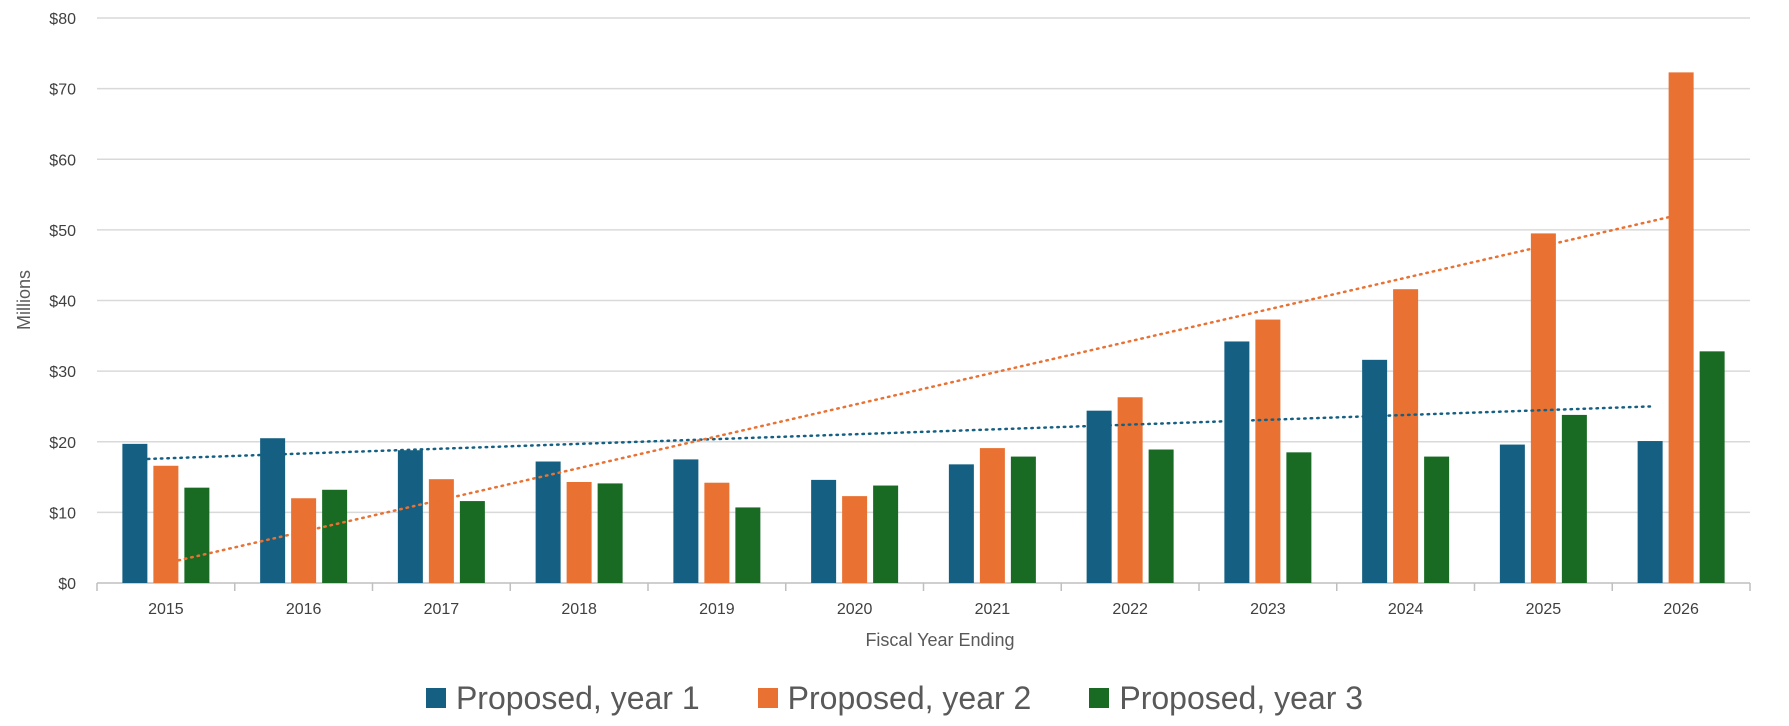 This screenshot has height=726, width=1789. I want to click on y-tick-label: $10, so click(62, 513).